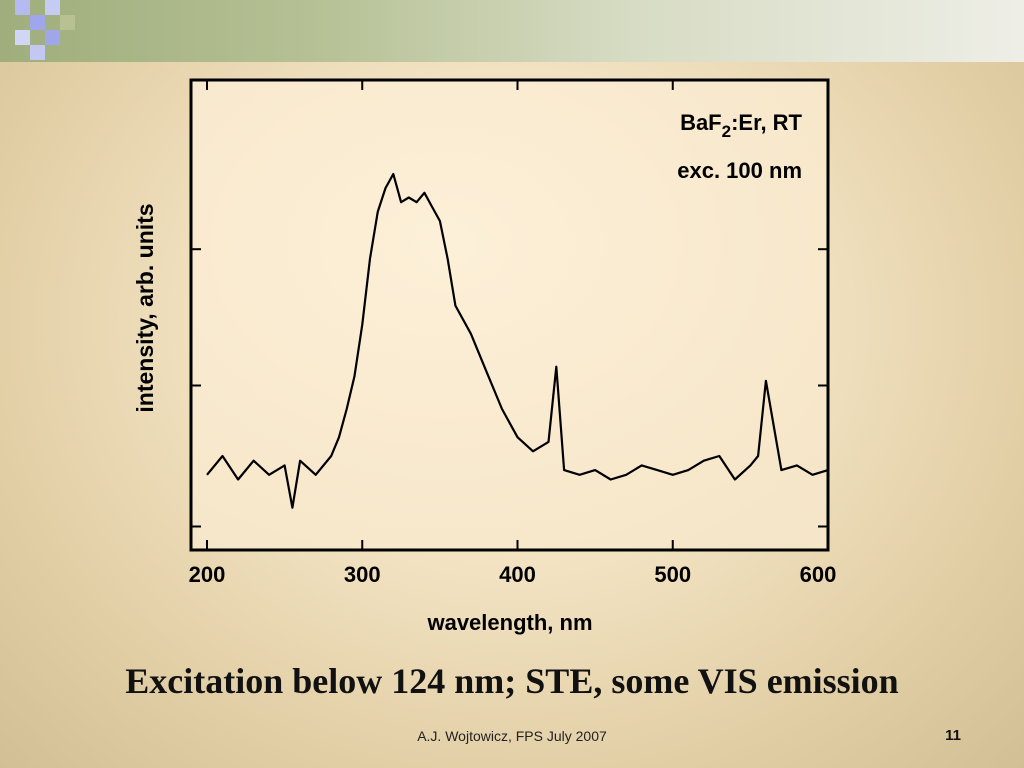 This screenshot has height=768, width=1024. I want to click on corner-squares-decoration, so click(40, 31).